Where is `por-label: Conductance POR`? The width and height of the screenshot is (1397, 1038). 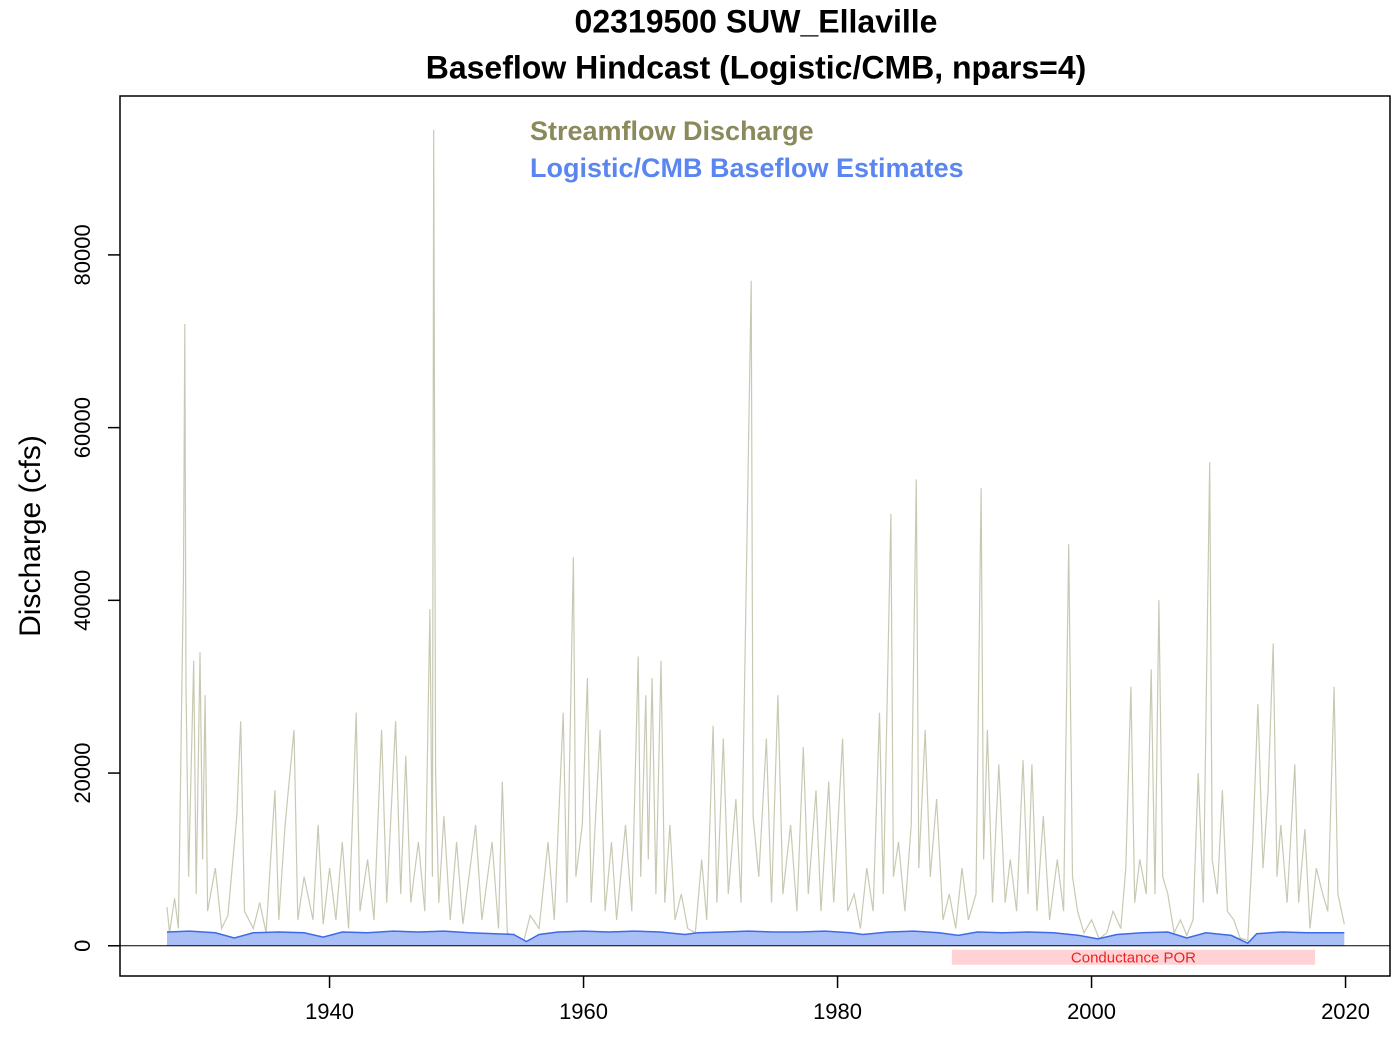 por-label: Conductance POR is located at coordinates (1133, 958).